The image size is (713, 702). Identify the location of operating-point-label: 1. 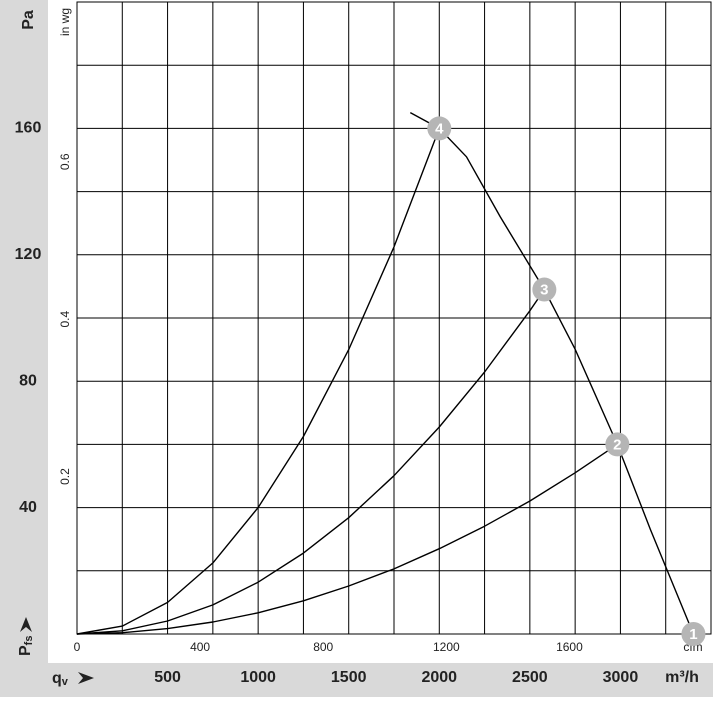
(693, 634).